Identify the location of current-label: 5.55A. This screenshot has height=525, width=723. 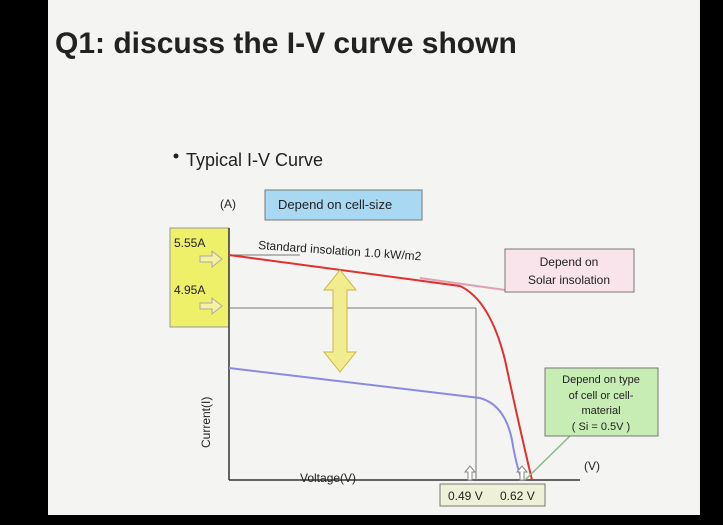
(189, 243).